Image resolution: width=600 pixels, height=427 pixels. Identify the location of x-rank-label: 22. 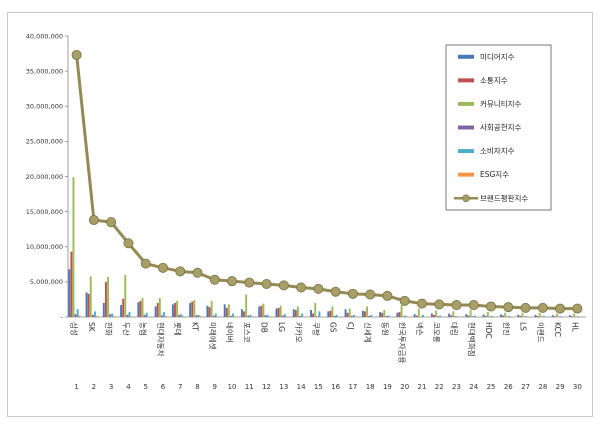
(439, 387).